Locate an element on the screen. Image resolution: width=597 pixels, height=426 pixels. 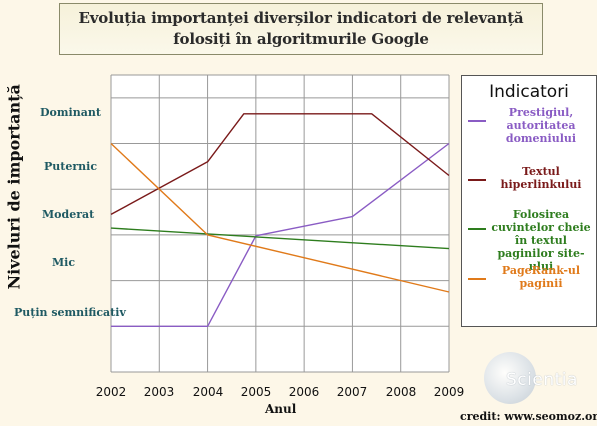
legend-title: Indicatori is located at coordinates (529, 92).